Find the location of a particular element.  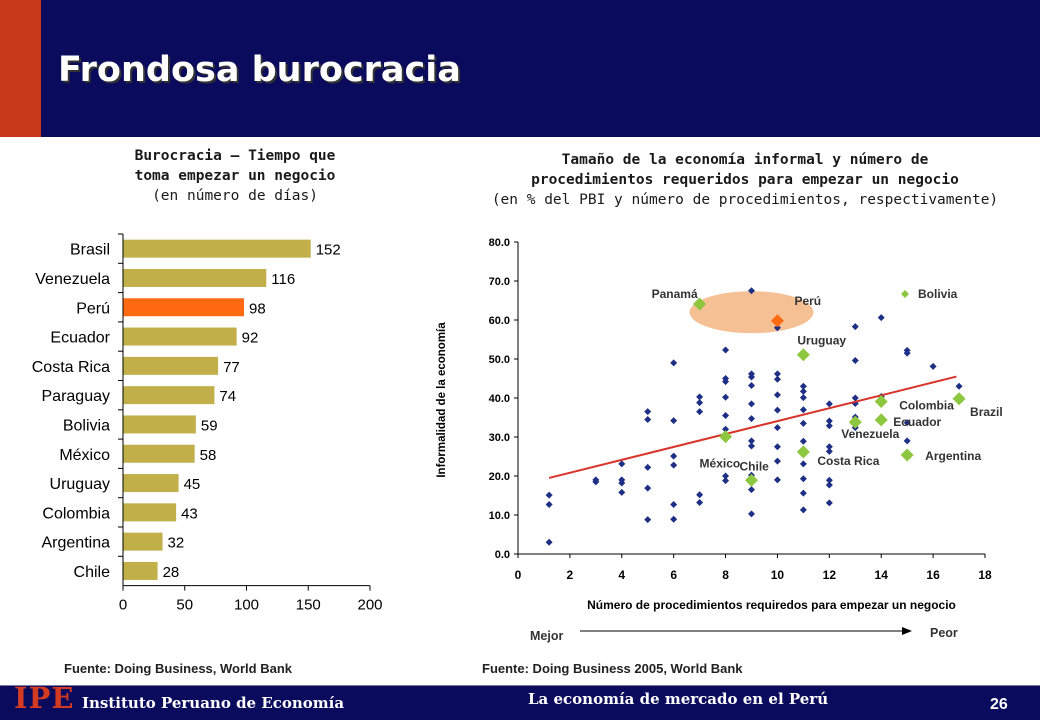

value-label: 59 is located at coordinates (209, 425).